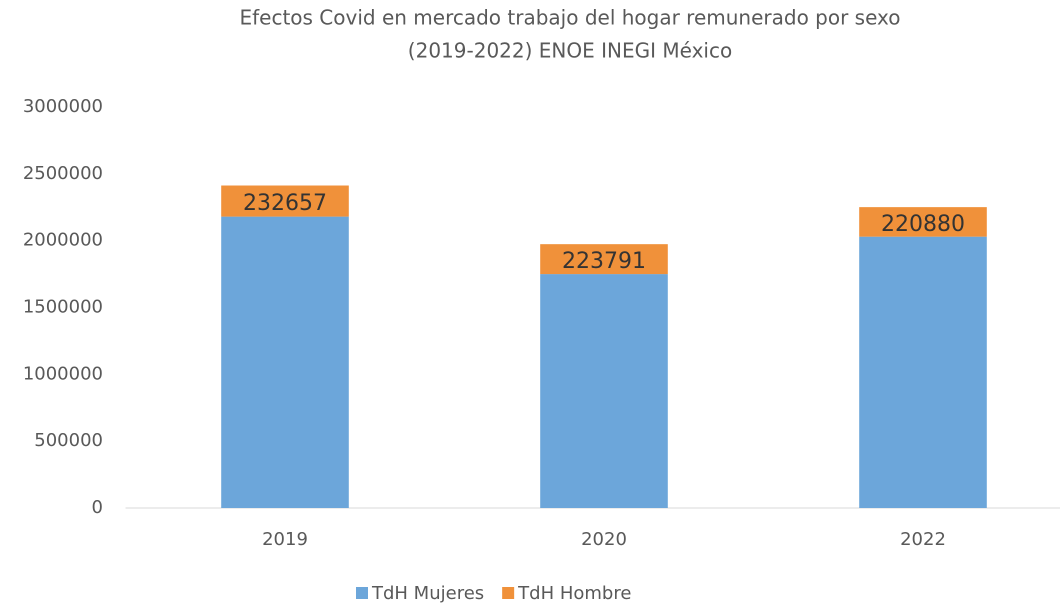 The width and height of the screenshot is (1063, 606). Describe the element at coordinates (604, 539) in the screenshot. I see `x-tick-label: 2020` at that location.